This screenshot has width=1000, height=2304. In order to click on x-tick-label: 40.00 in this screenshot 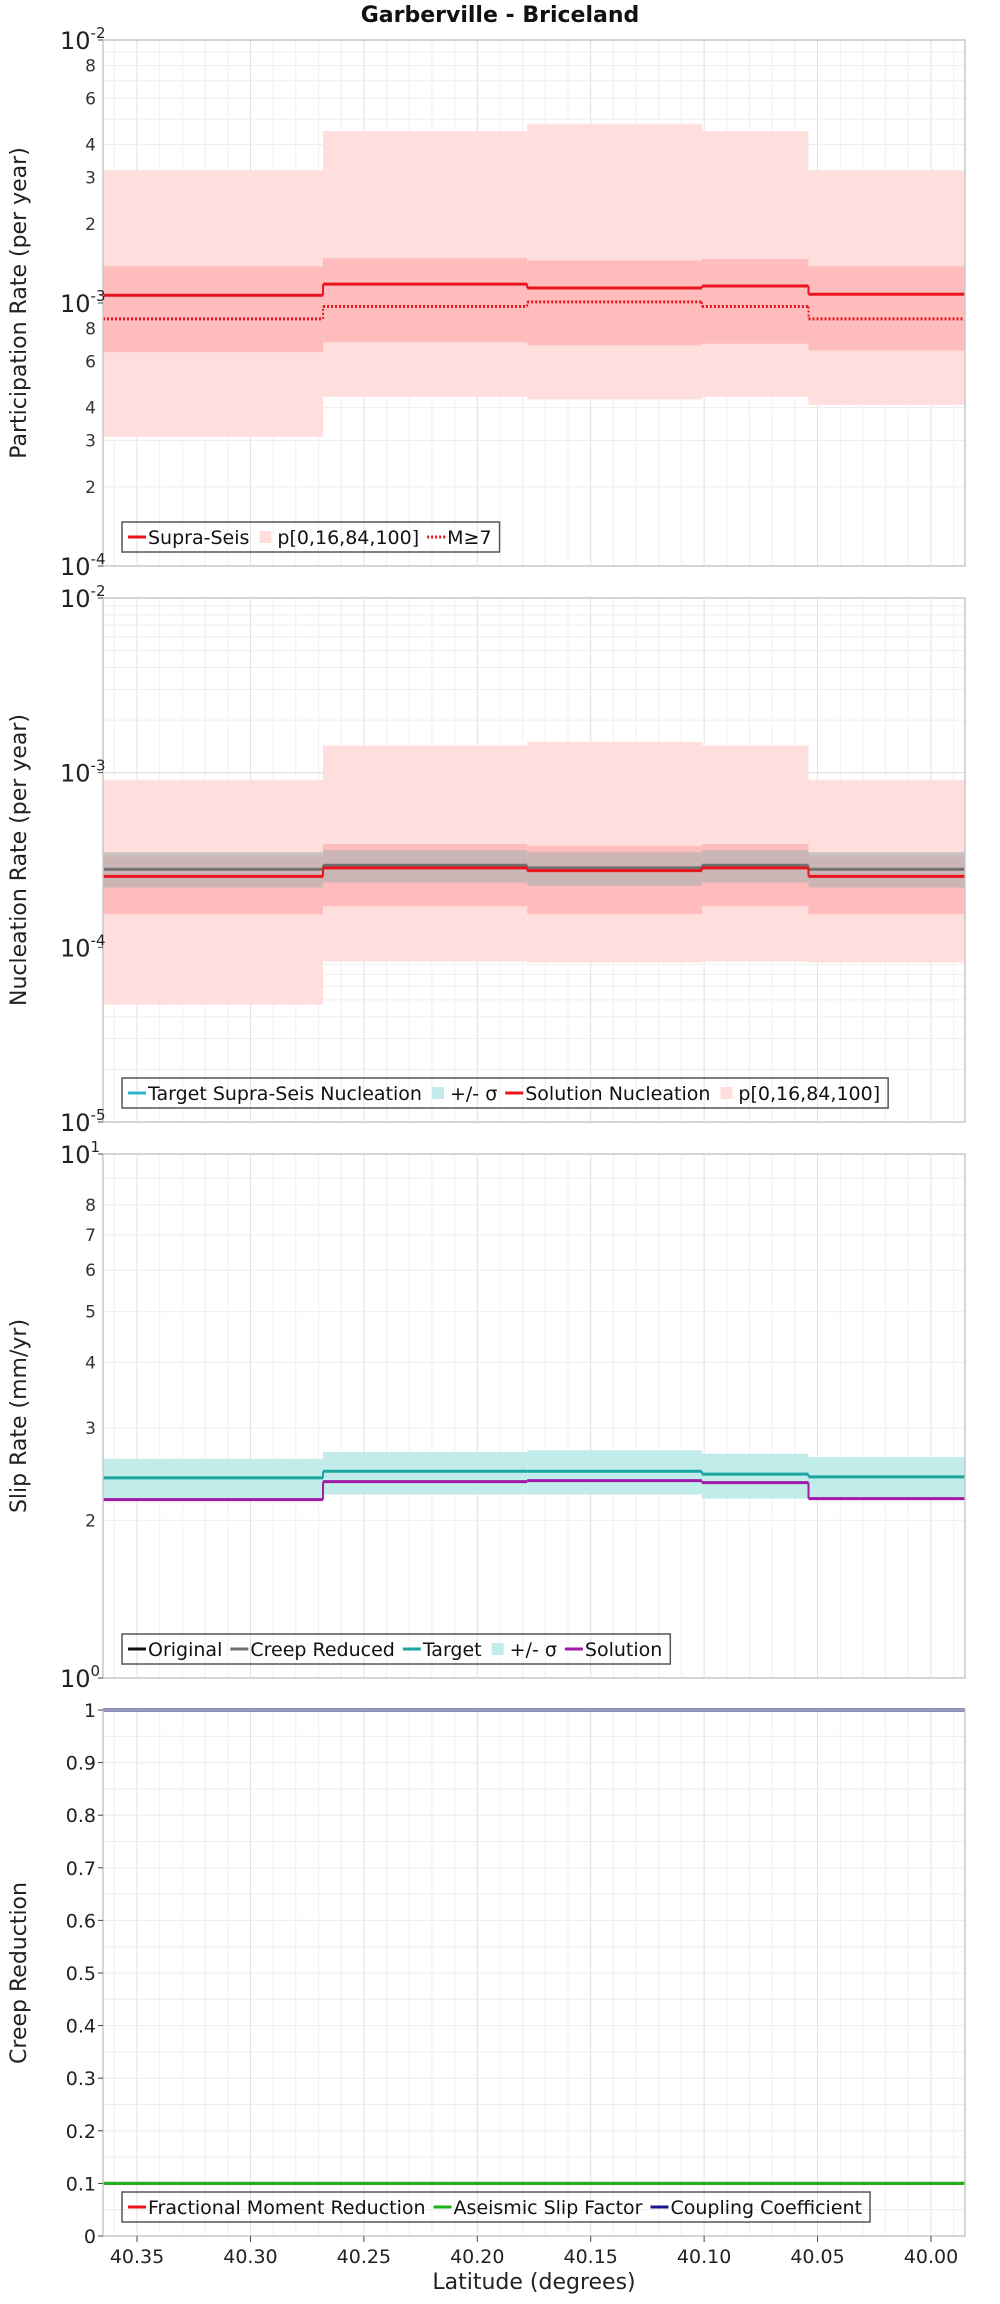, I will do `click(931, 2257)`.